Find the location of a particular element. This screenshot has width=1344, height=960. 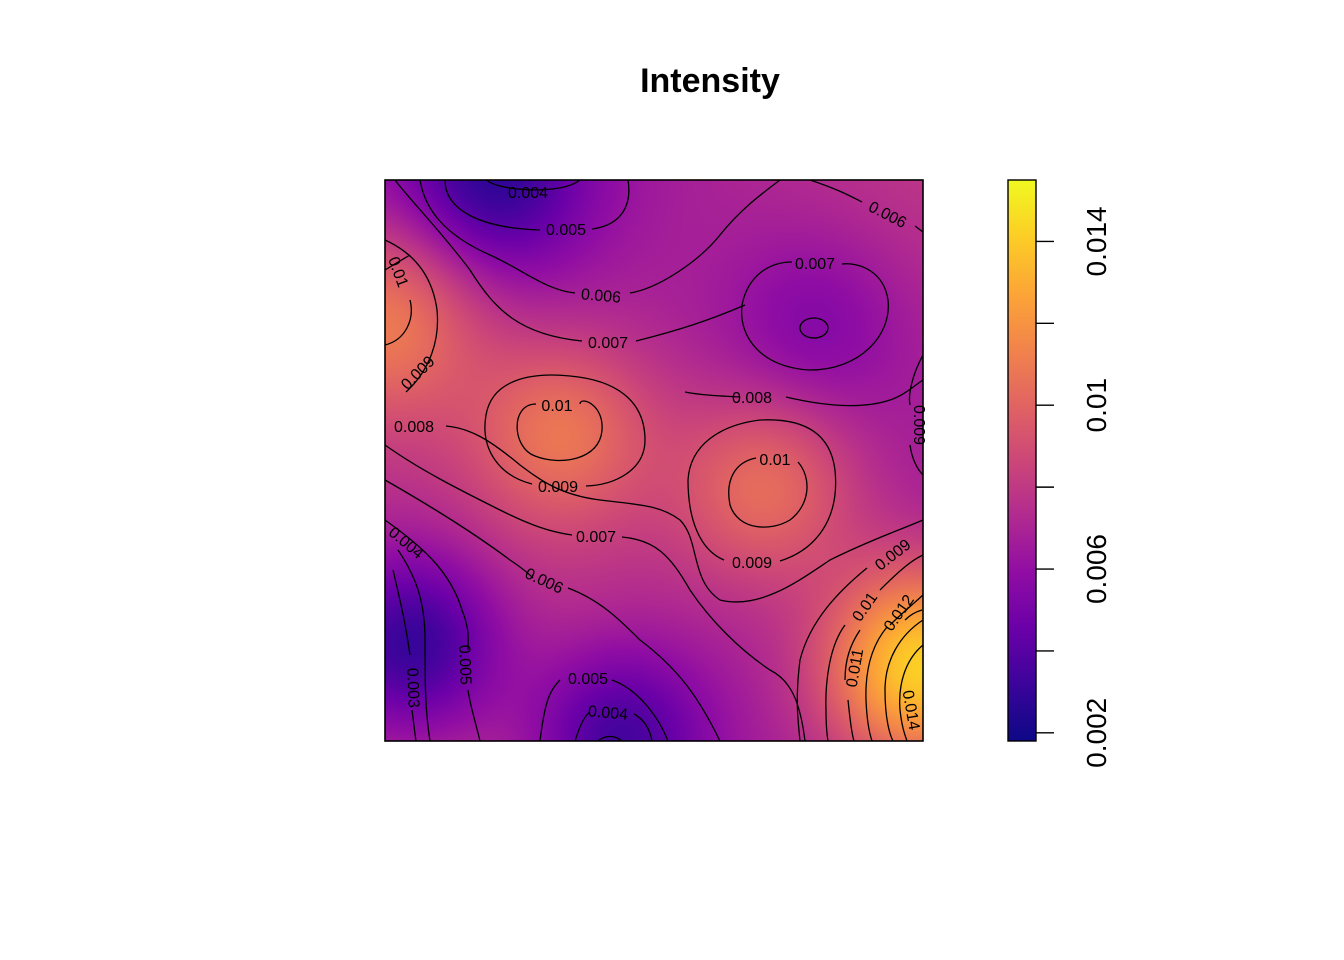

contour-label: 0.003 is located at coordinates (412, 688).